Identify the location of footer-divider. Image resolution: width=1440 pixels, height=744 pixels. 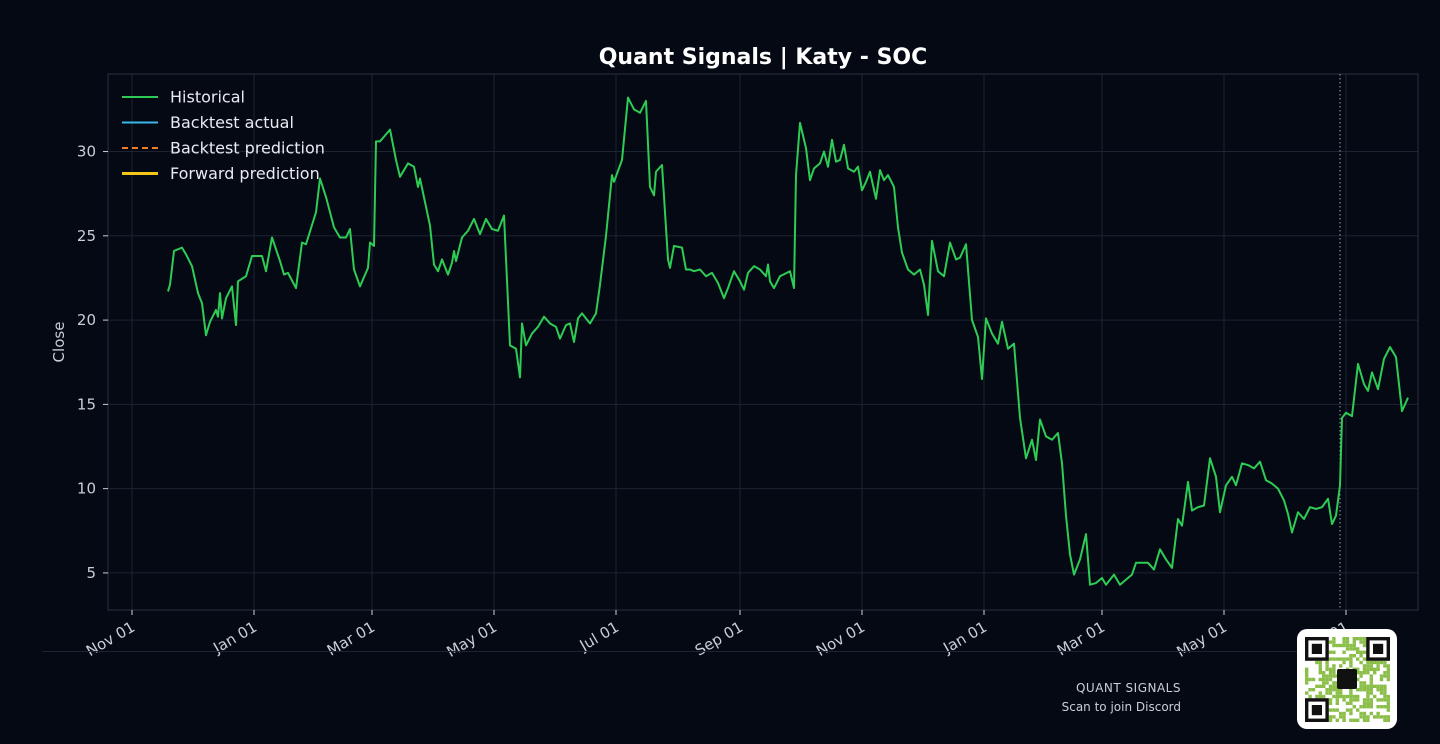
(672, 651).